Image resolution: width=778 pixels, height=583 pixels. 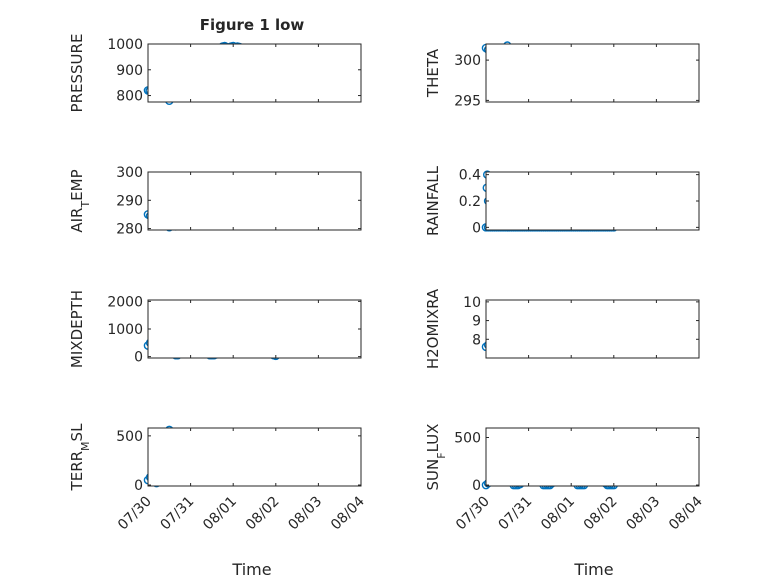 I want to click on figure-title: Figure 1 low, so click(x=252, y=25).